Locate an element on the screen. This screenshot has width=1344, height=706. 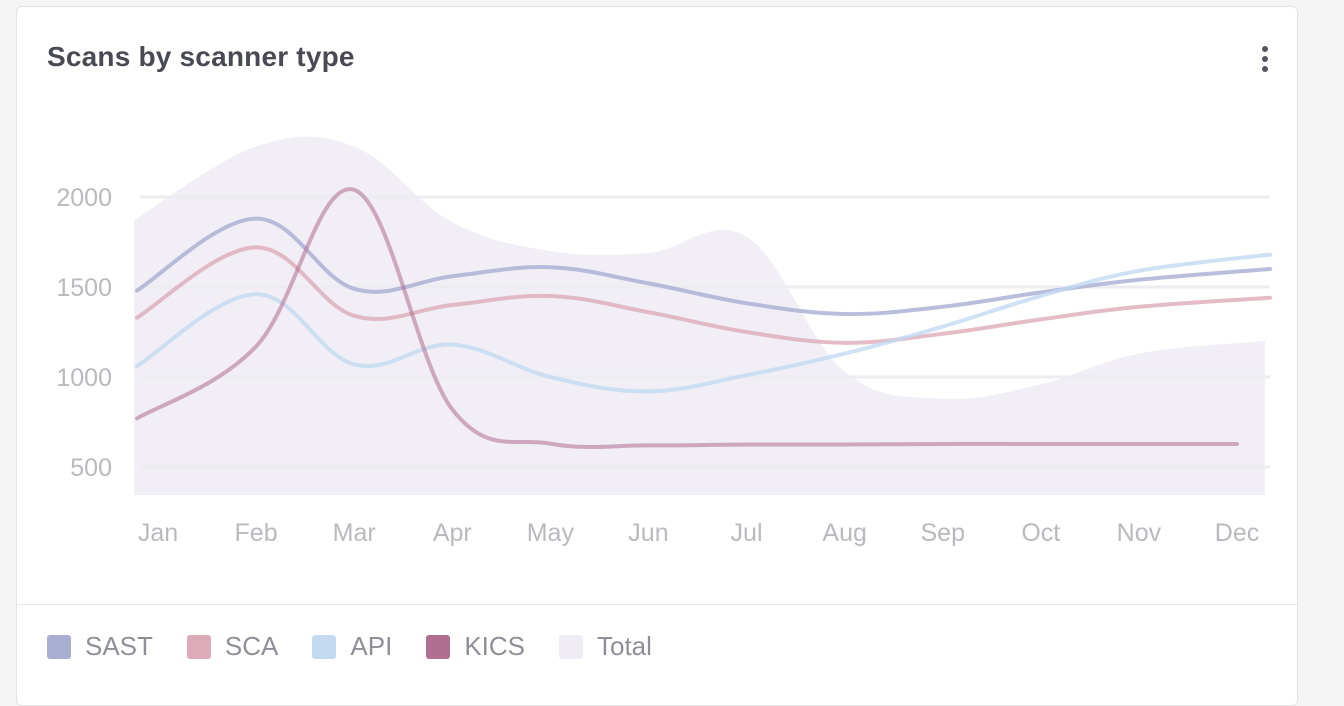
legend-item-sca: SCA is located at coordinates (232, 646).